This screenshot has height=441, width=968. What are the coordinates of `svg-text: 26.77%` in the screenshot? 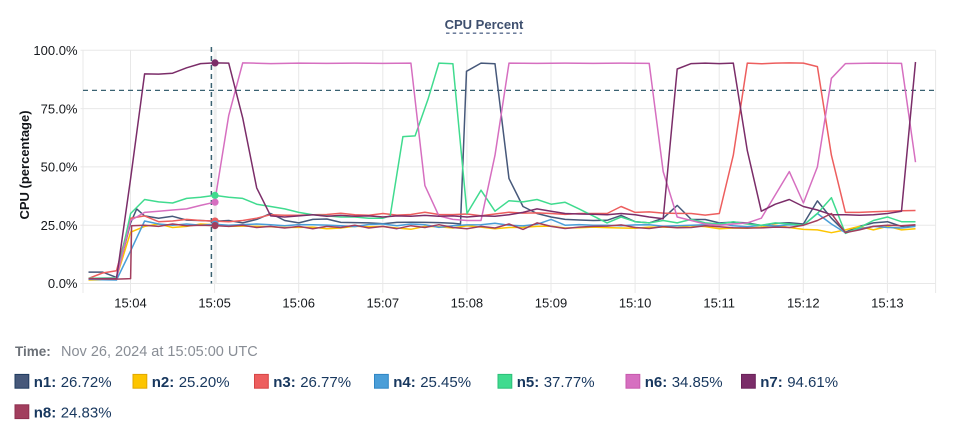 It's located at (325, 382).